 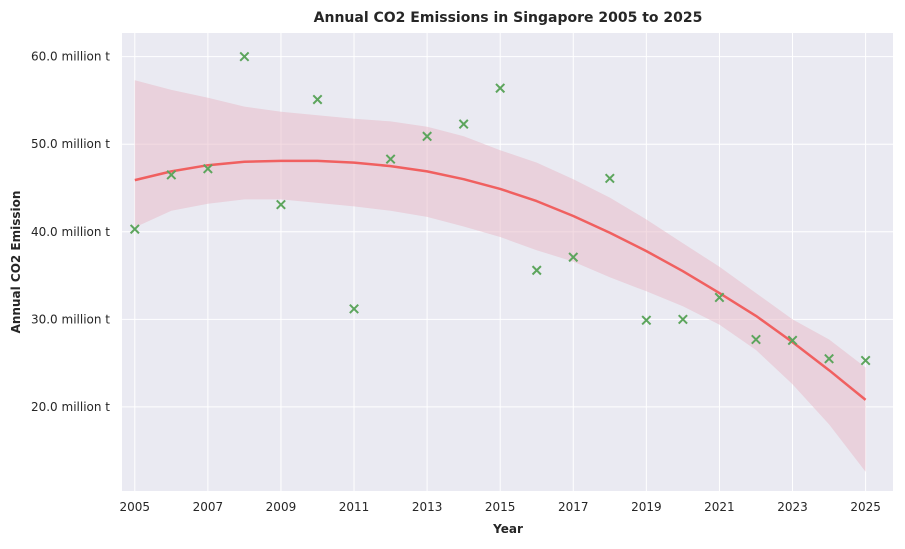 What do you see at coordinates (646, 507) in the screenshot?
I see `x-tick-label: 2019` at bounding box center [646, 507].